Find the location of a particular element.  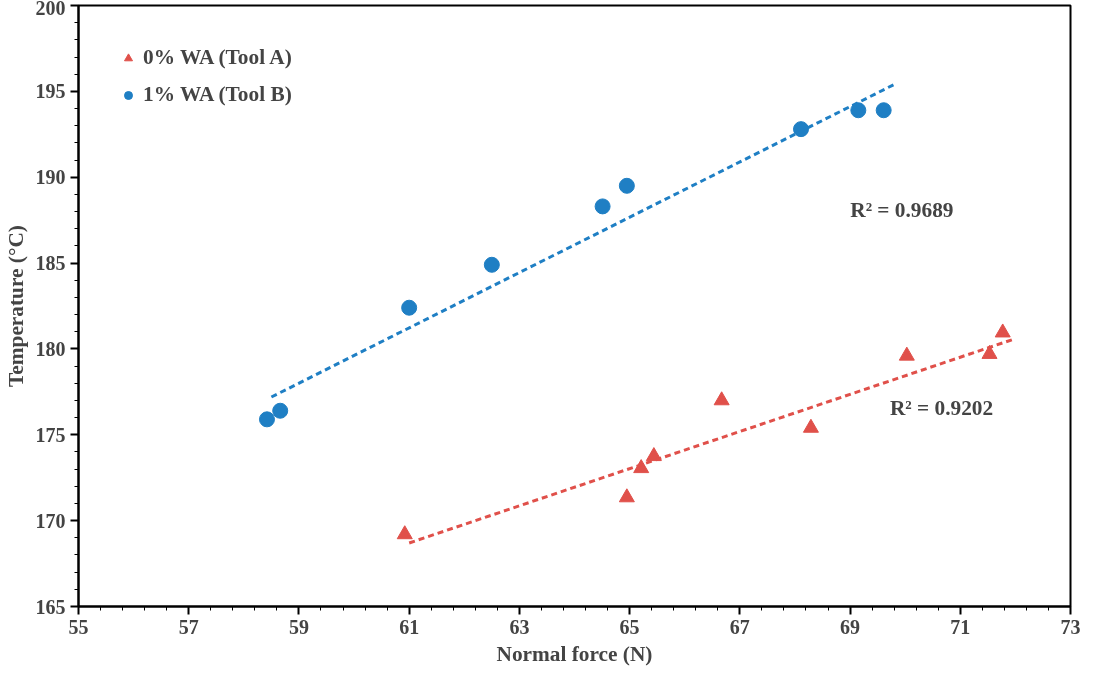

legend-label: 1% WA (Tool B) is located at coordinates (217, 94).